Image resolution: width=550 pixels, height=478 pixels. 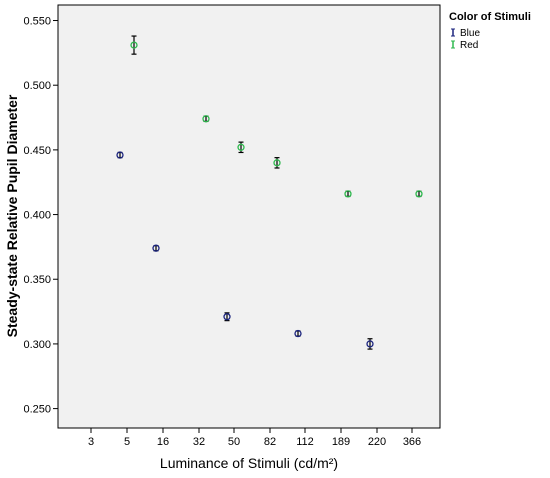 What do you see at coordinates (490, 17) in the screenshot?
I see `legend-title: Color of Stimuli` at bounding box center [490, 17].